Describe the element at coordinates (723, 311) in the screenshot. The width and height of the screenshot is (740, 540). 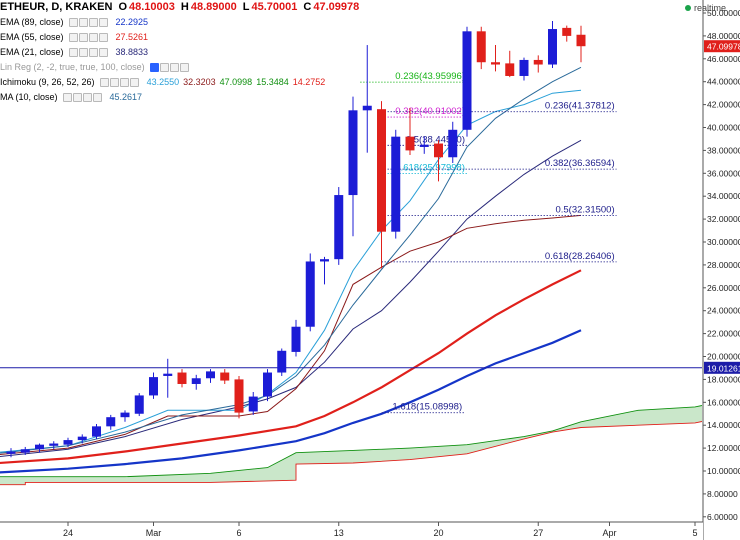
I see `price-tick-label: 24.00000` at that location.